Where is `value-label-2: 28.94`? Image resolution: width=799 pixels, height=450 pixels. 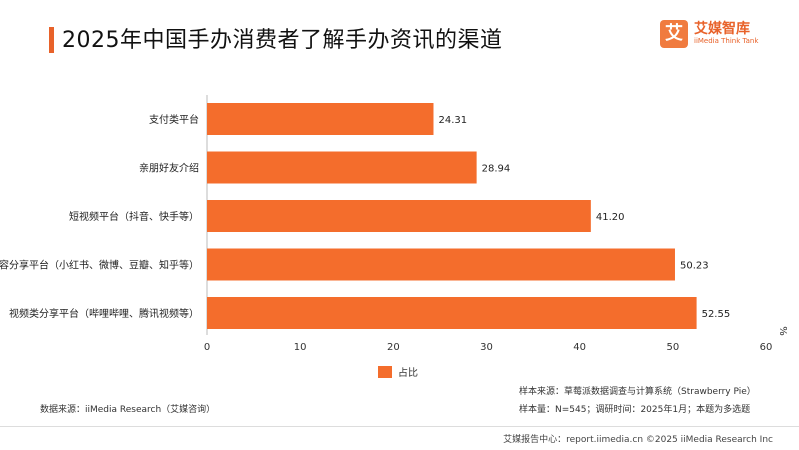 value-label-2: 28.94 is located at coordinates (496, 169).